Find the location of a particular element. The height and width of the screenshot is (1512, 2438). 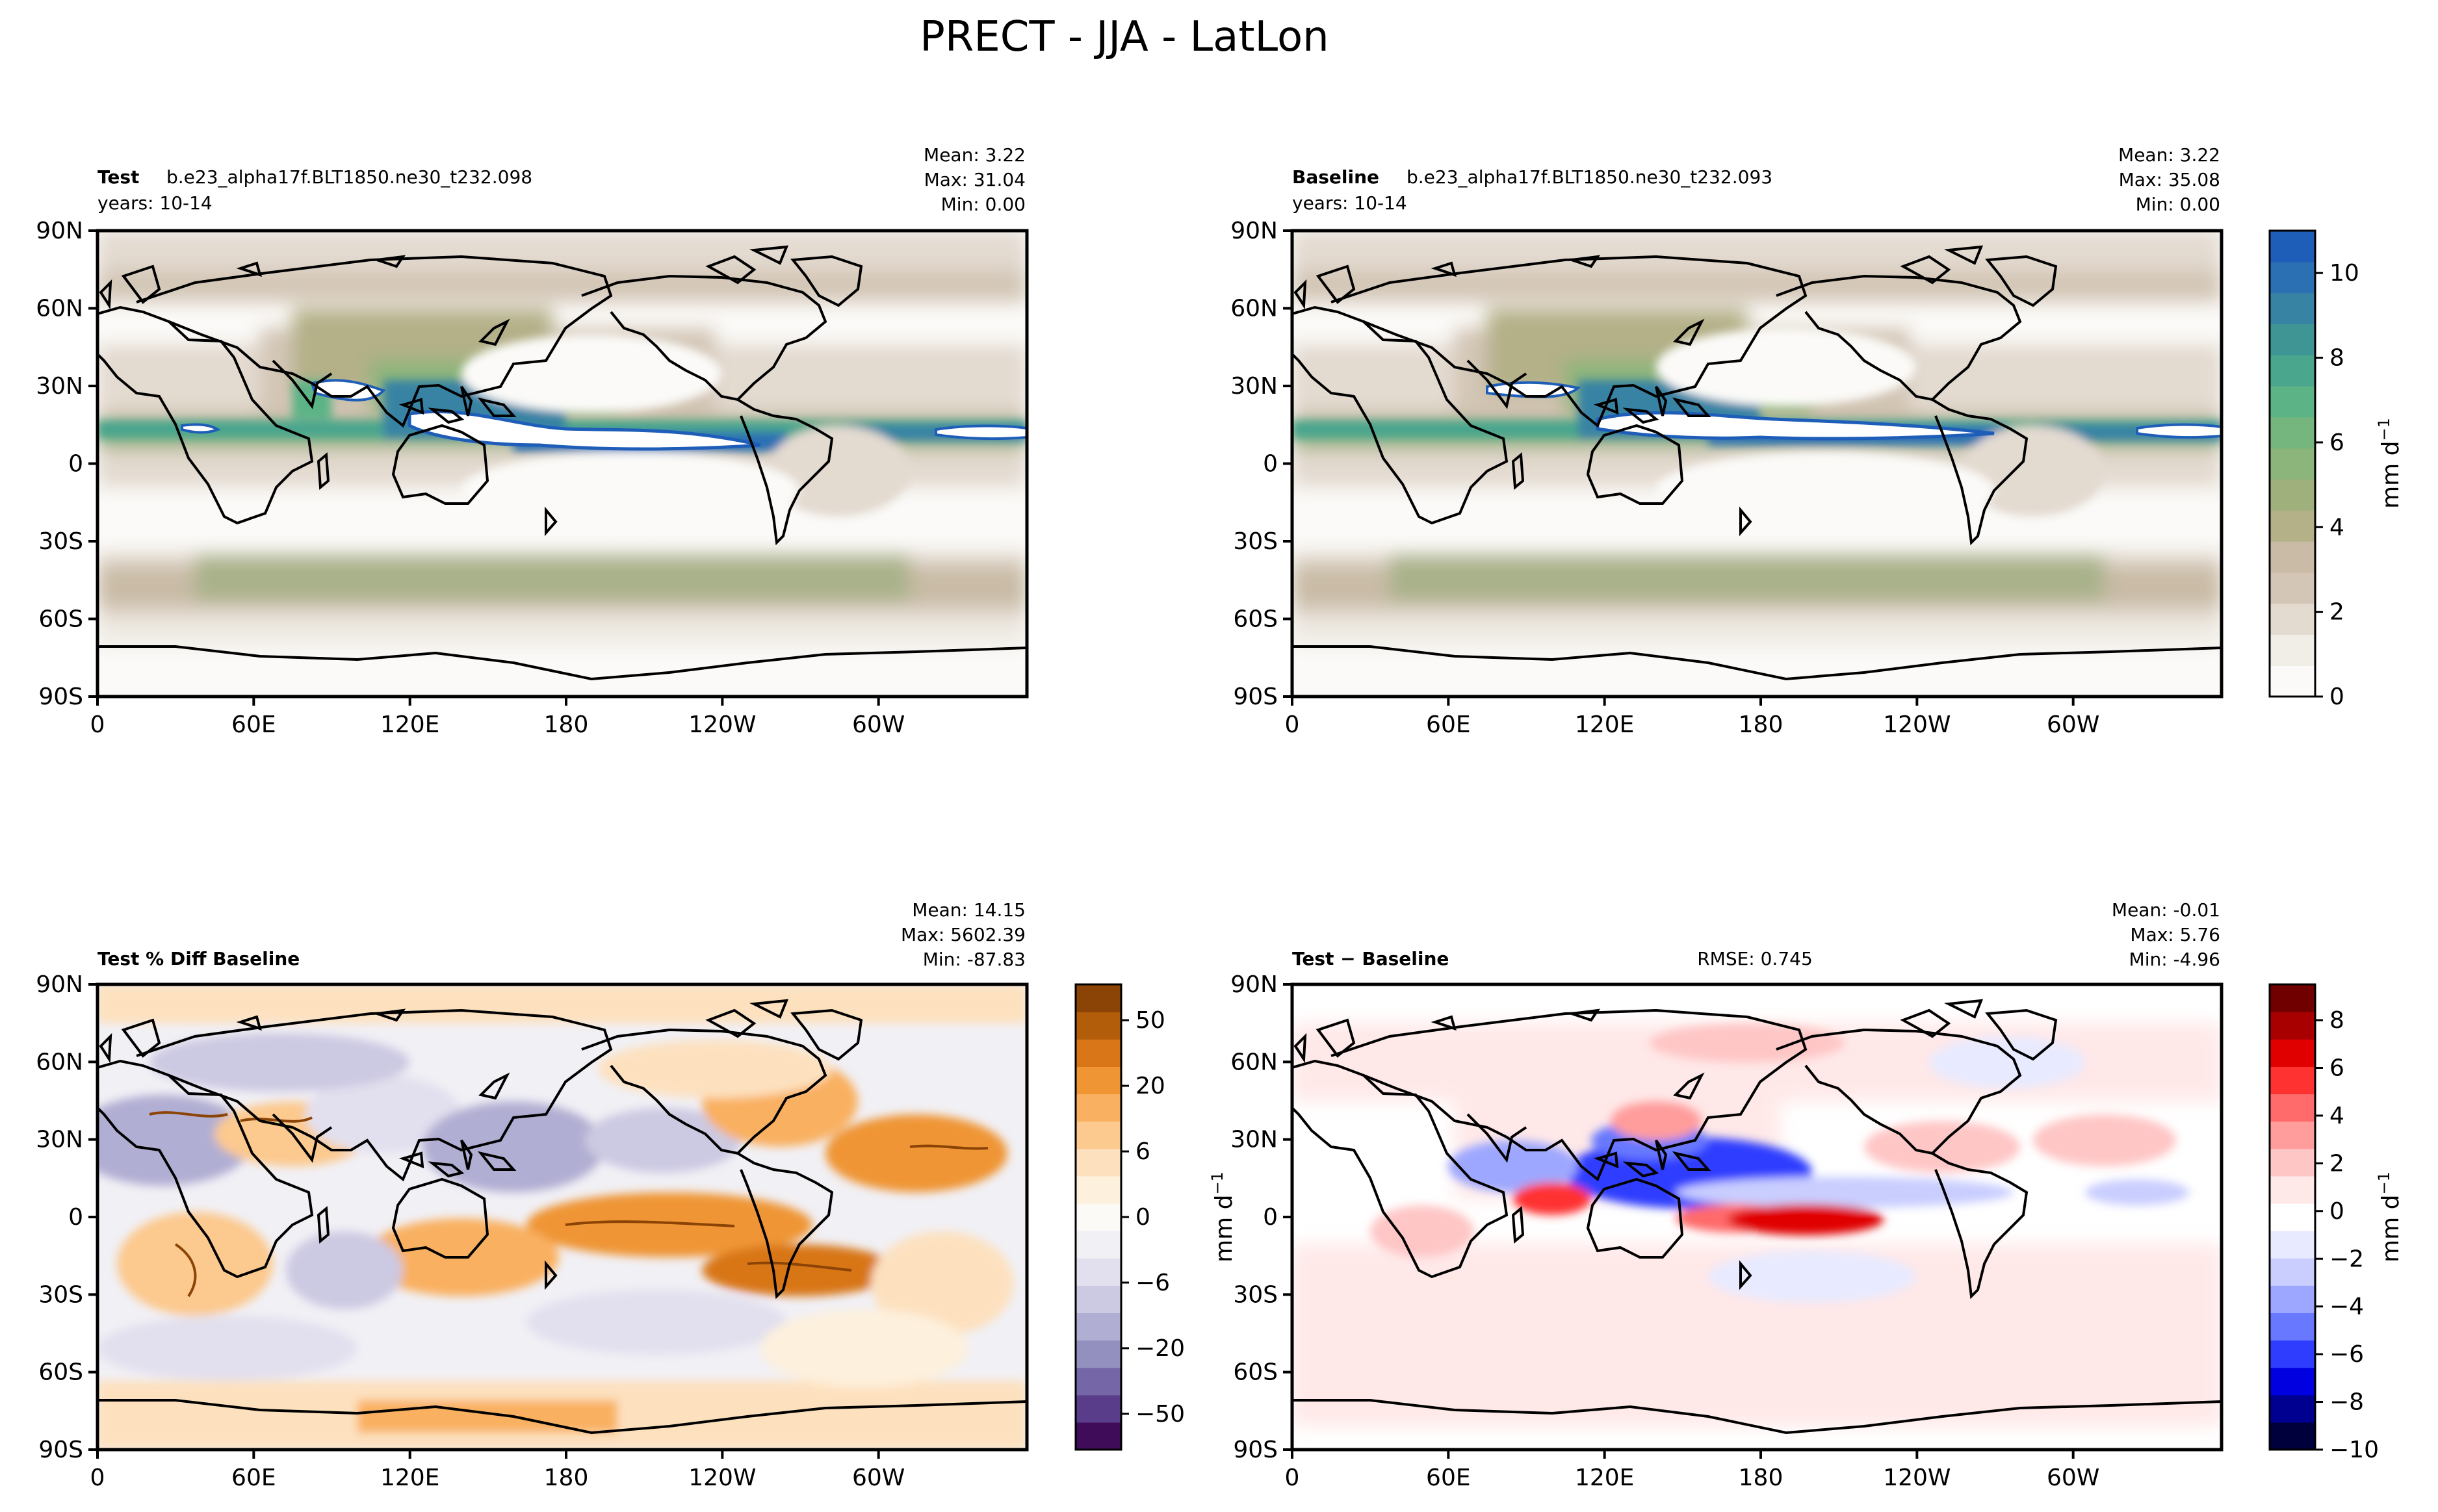

colorbar-frame is located at coordinates (2292, 1217).